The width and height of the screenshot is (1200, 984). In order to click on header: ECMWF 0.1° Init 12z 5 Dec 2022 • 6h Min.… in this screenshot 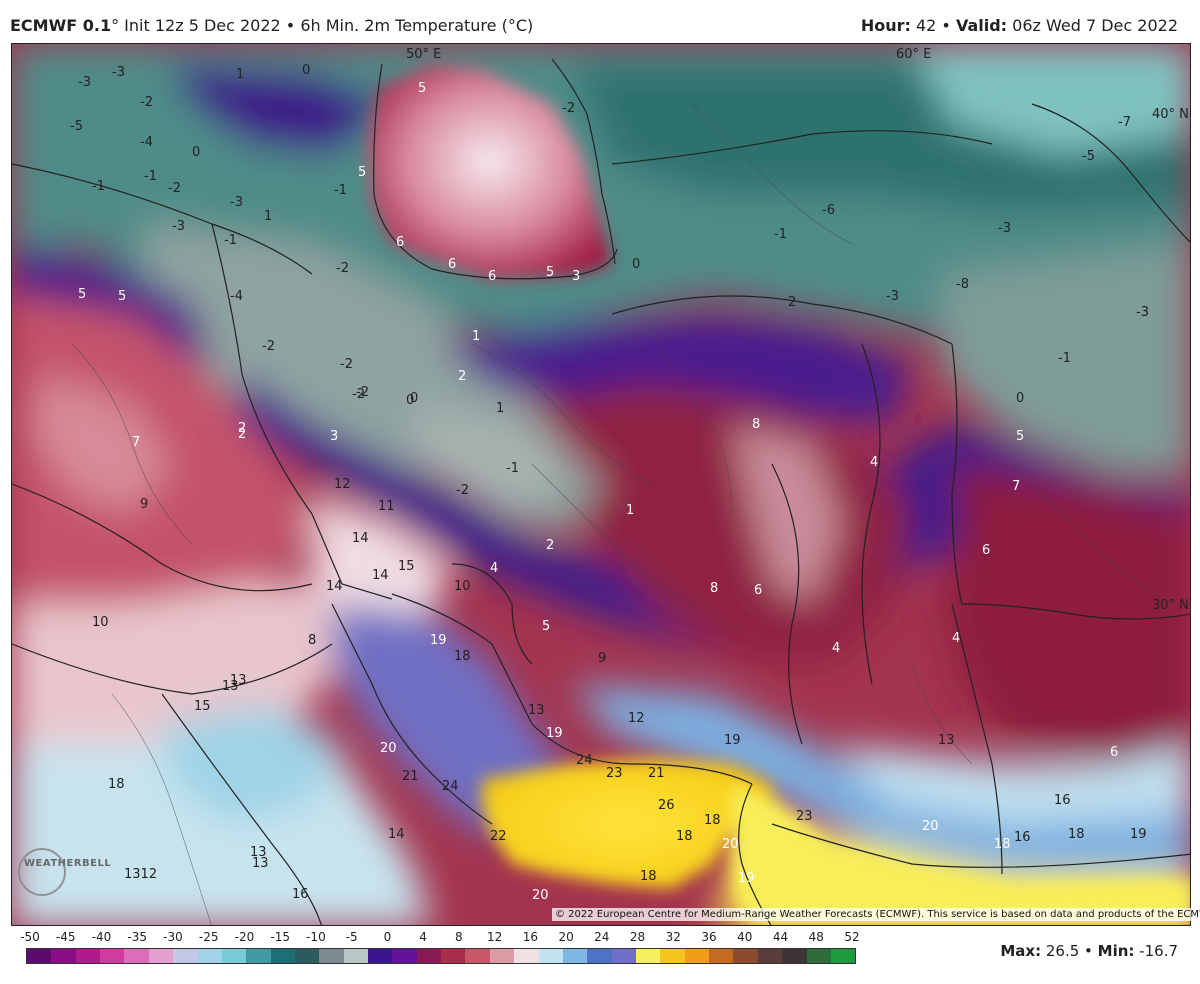, I will do `click(600, 20)`.